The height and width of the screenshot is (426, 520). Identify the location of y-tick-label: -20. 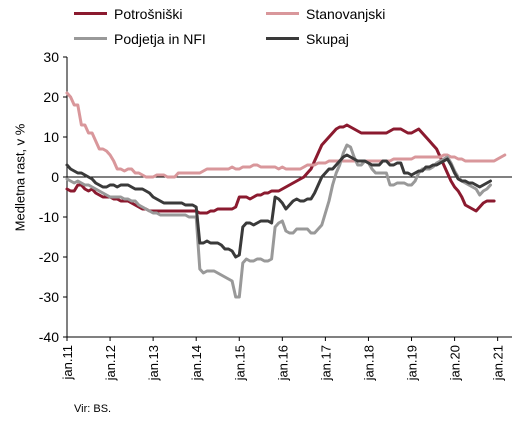
(49, 257).